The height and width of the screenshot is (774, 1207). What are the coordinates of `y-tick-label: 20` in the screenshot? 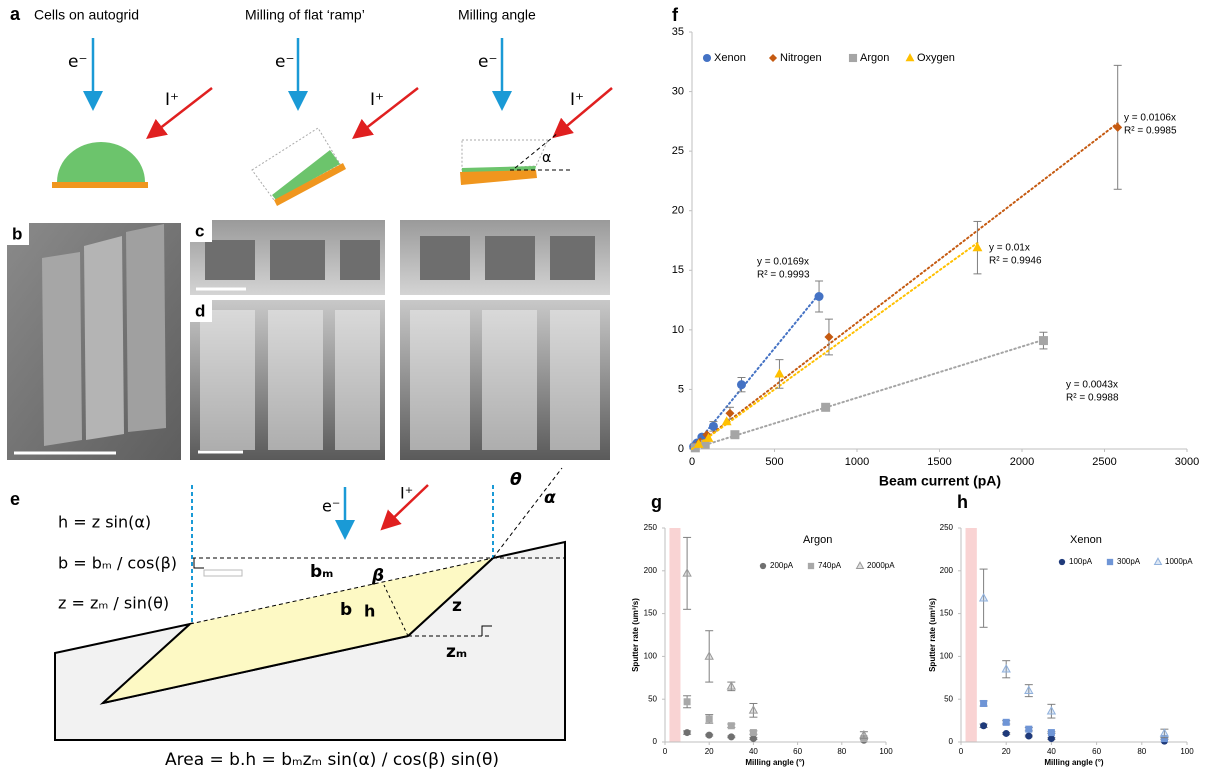 It's located at (678, 211).